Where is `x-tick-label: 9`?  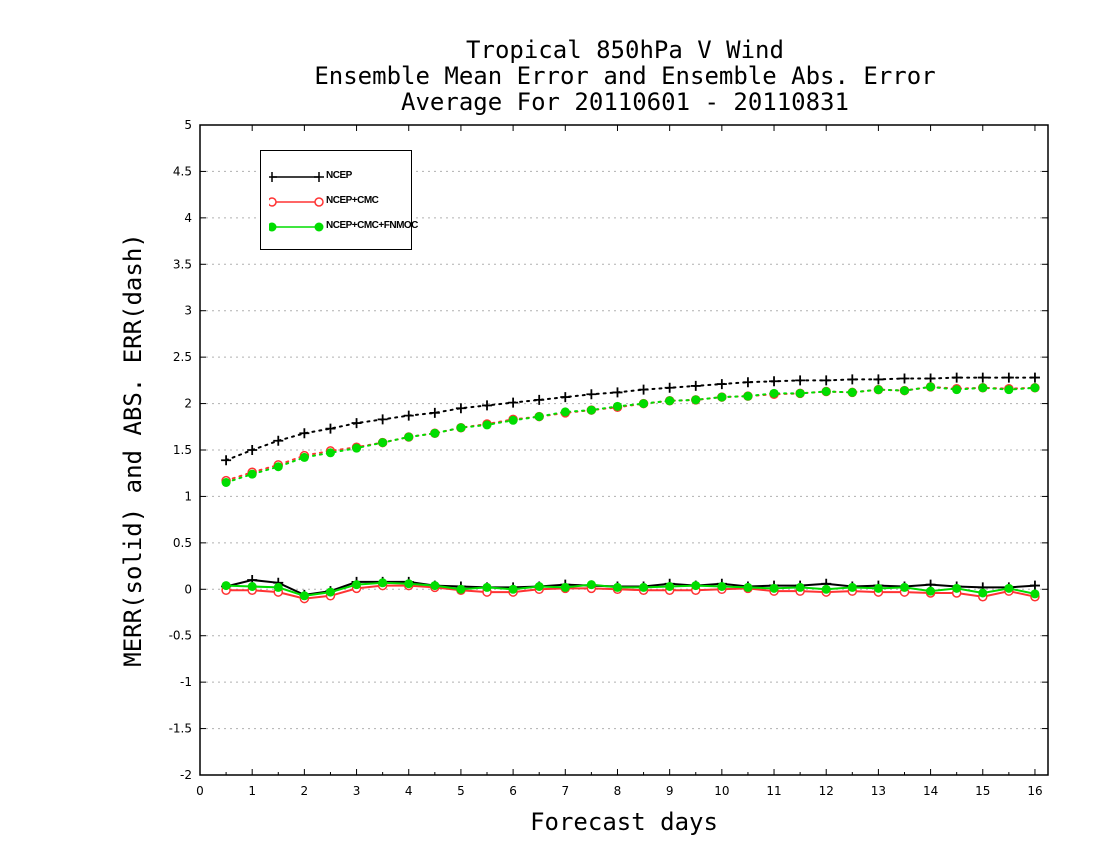
x-tick-label: 9 is located at coordinates (670, 791).